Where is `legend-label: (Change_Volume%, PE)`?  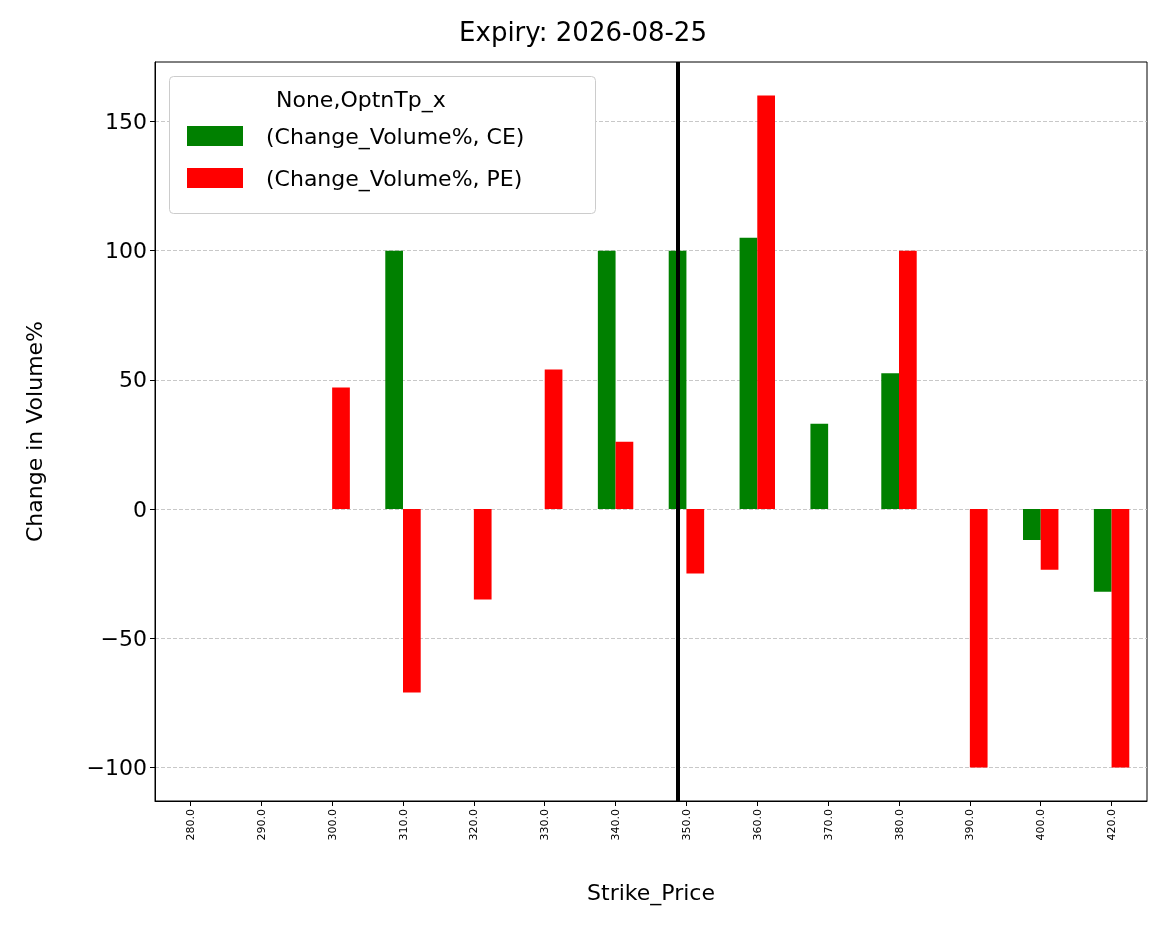
legend-label: (Change_Volume%, PE) is located at coordinates (394, 178).